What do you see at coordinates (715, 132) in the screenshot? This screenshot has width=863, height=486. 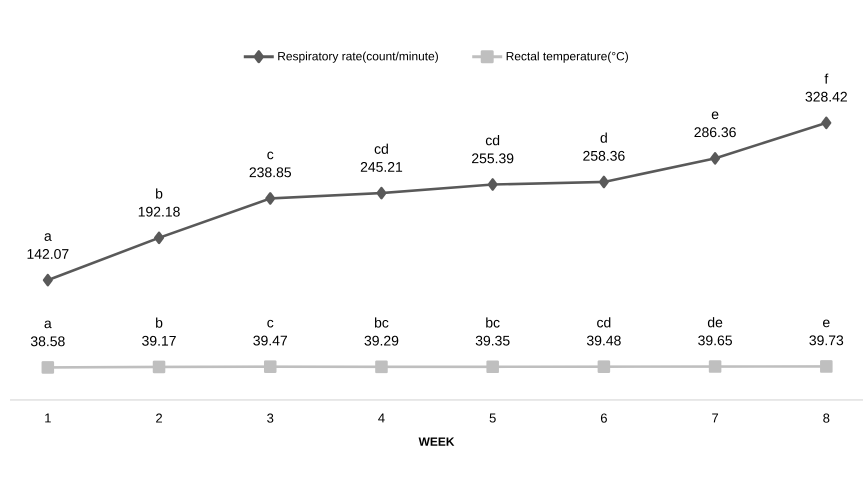 I see `data-label: 286.36` at bounding box center [715, 132].